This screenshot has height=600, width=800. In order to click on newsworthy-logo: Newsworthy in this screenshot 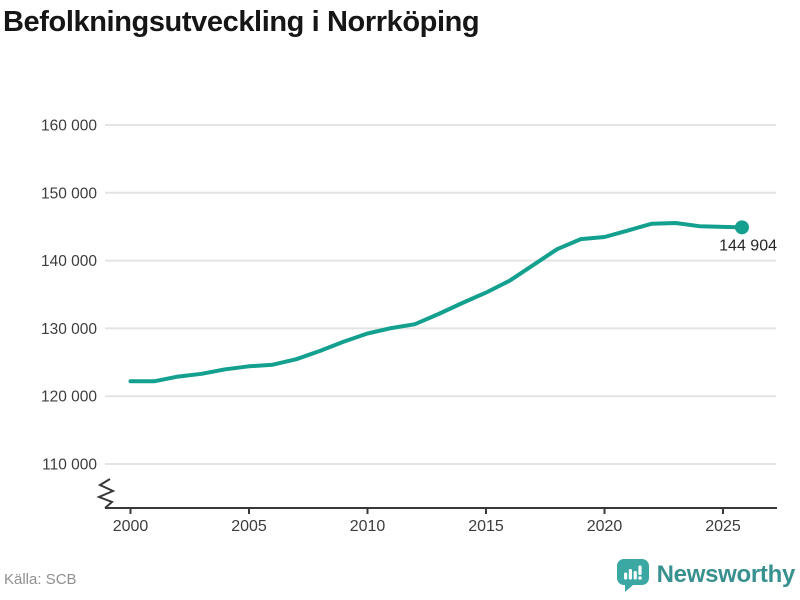, I will do `click(705, 575)`.